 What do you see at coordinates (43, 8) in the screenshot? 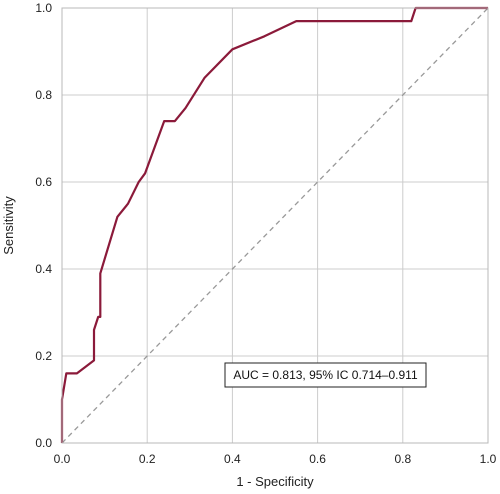
I see `y-tick-label-5: 1.0` at bounding box center [43, 8].